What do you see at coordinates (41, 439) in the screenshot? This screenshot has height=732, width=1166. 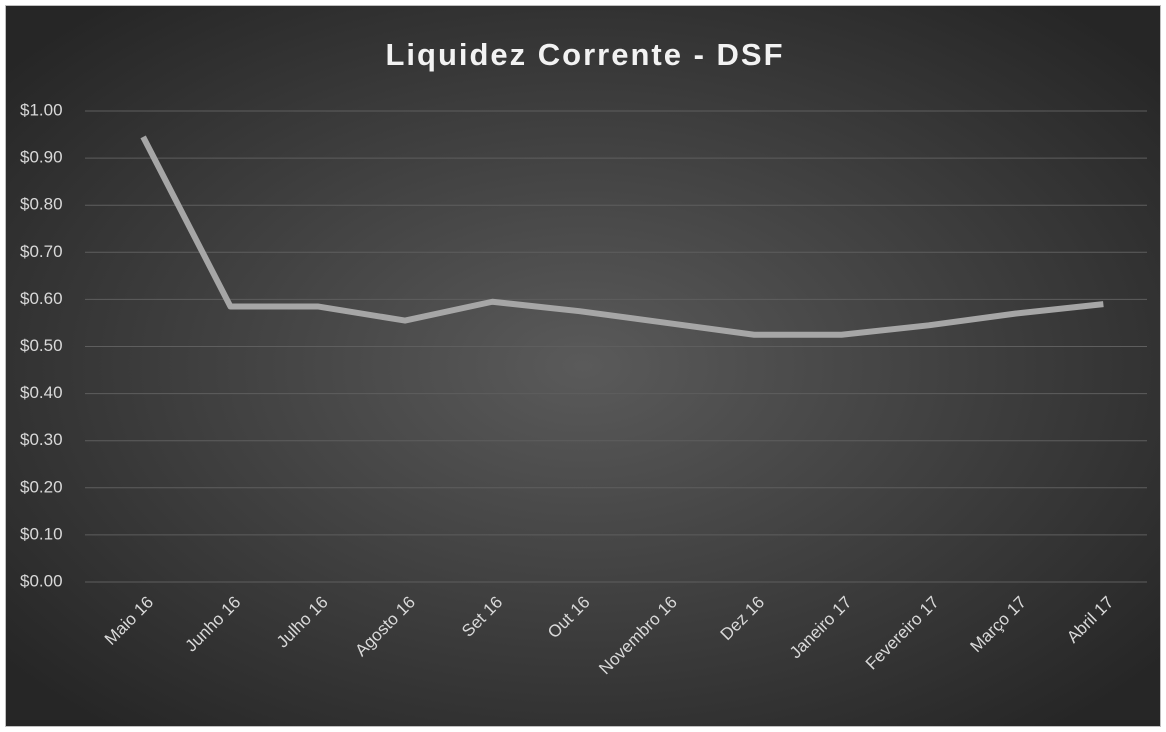 I see `y-tick-label: $0.30` at bounding box center [41, 439].